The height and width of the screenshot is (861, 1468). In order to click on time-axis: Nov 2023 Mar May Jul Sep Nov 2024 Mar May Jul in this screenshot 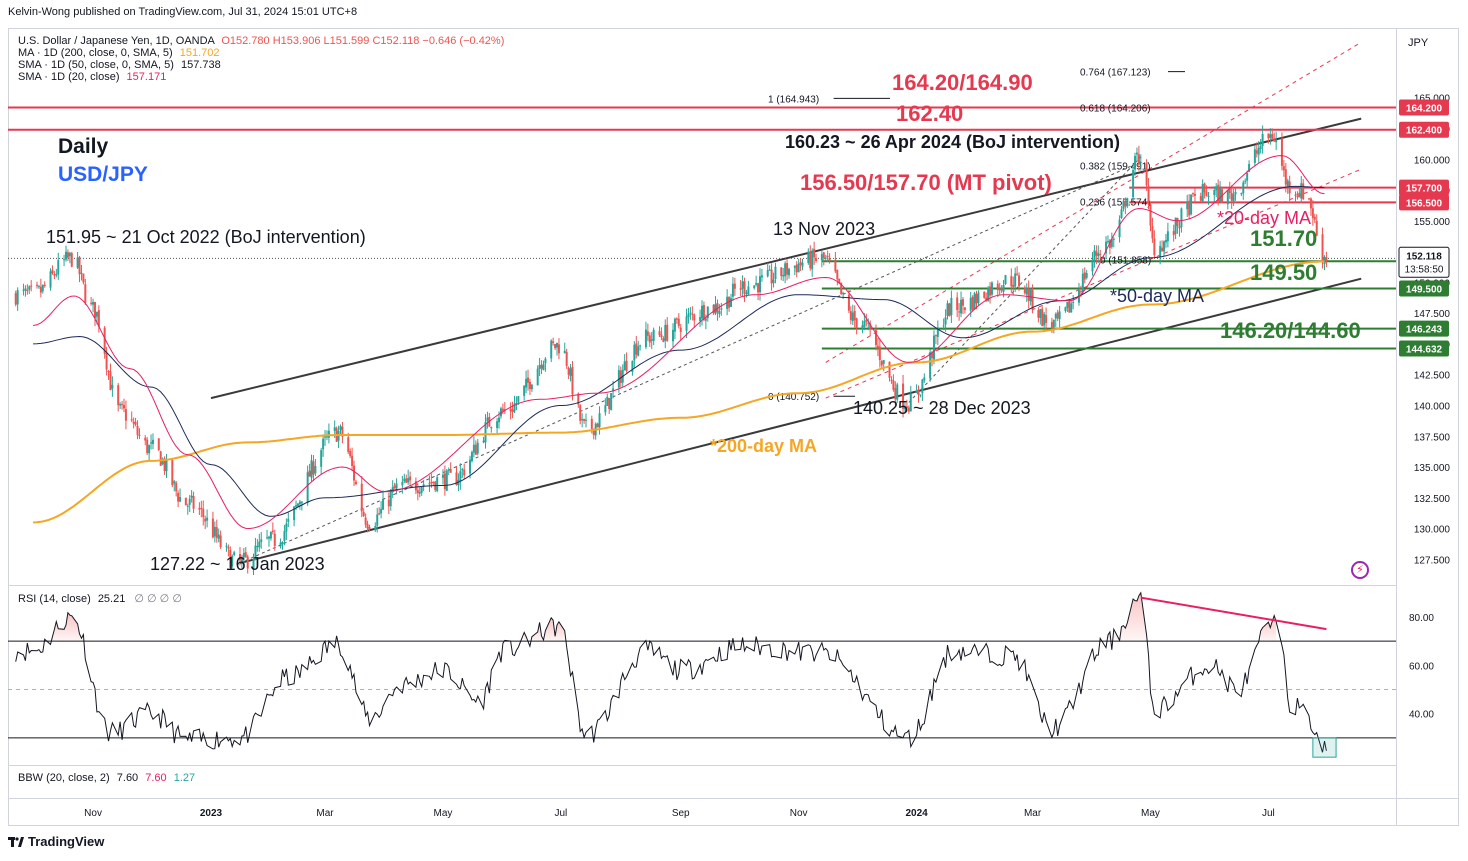, I will do `click(679, 813)`.